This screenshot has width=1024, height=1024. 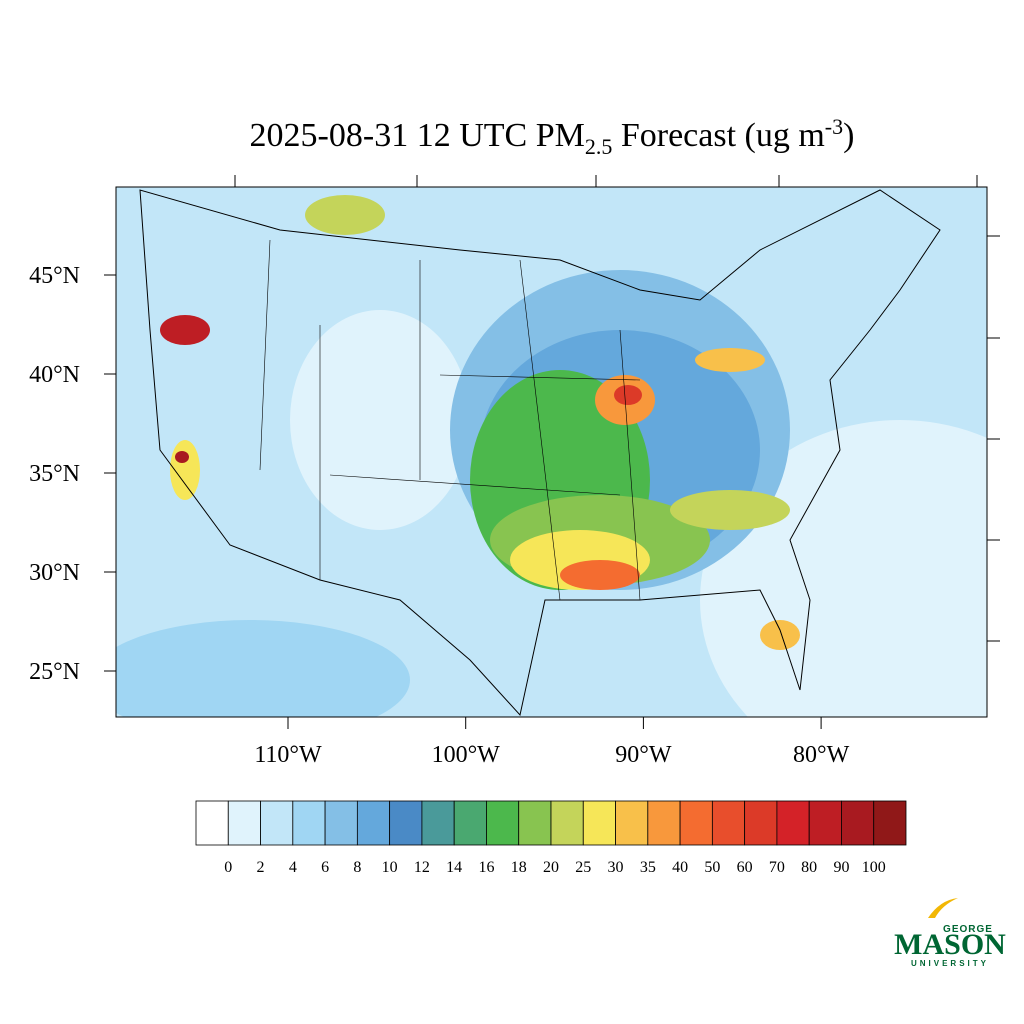 What do you see at coordinates (848, 135) in the screenshot?
I see `title-text: )` at bounding box center [848, 135].